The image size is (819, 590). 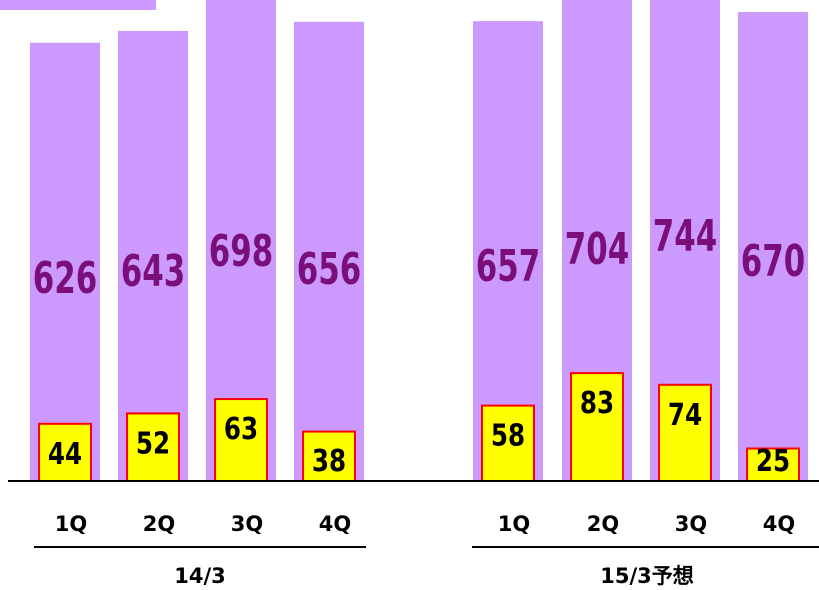 What do you see at coordinates (779, 524) in the screenshot?
I see `x-tick-label-15/3予想-4Q: 4Q` at bounding box center [779, 524].